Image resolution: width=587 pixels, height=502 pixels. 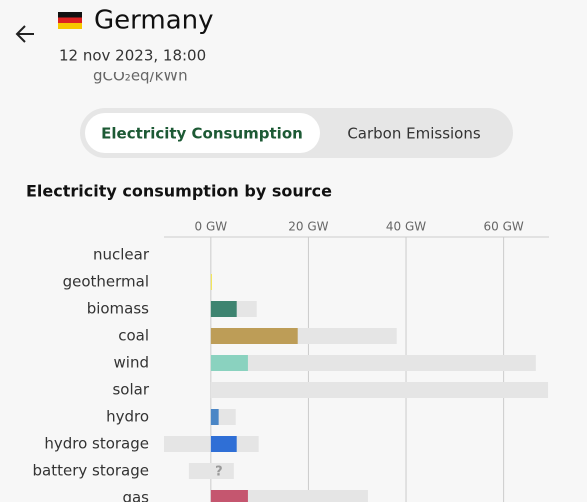 I want to click on y-tick-label: hydro storage, so click(x=96, y=444).